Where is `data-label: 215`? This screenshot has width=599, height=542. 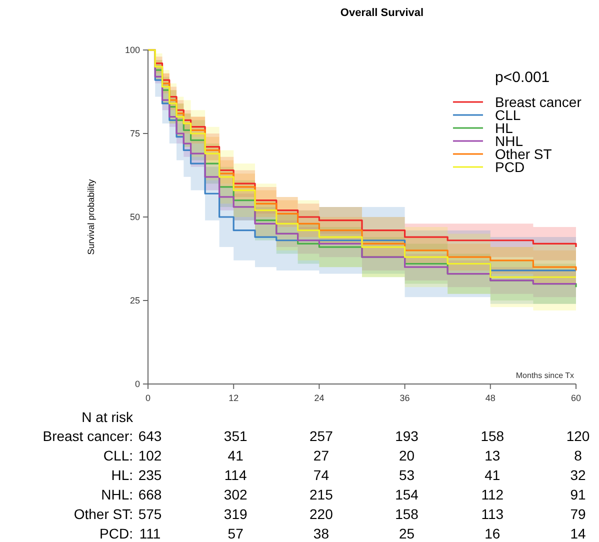
data-label: 215 is located at coordinates (322, 494).